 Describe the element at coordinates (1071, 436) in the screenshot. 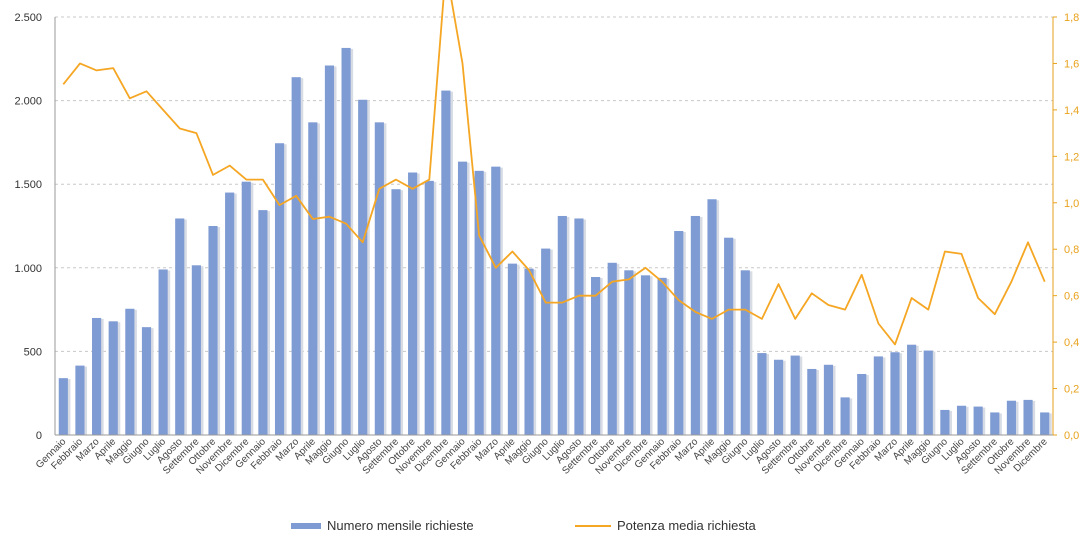

I see `y-right-tick-label: 0,0` at that location.